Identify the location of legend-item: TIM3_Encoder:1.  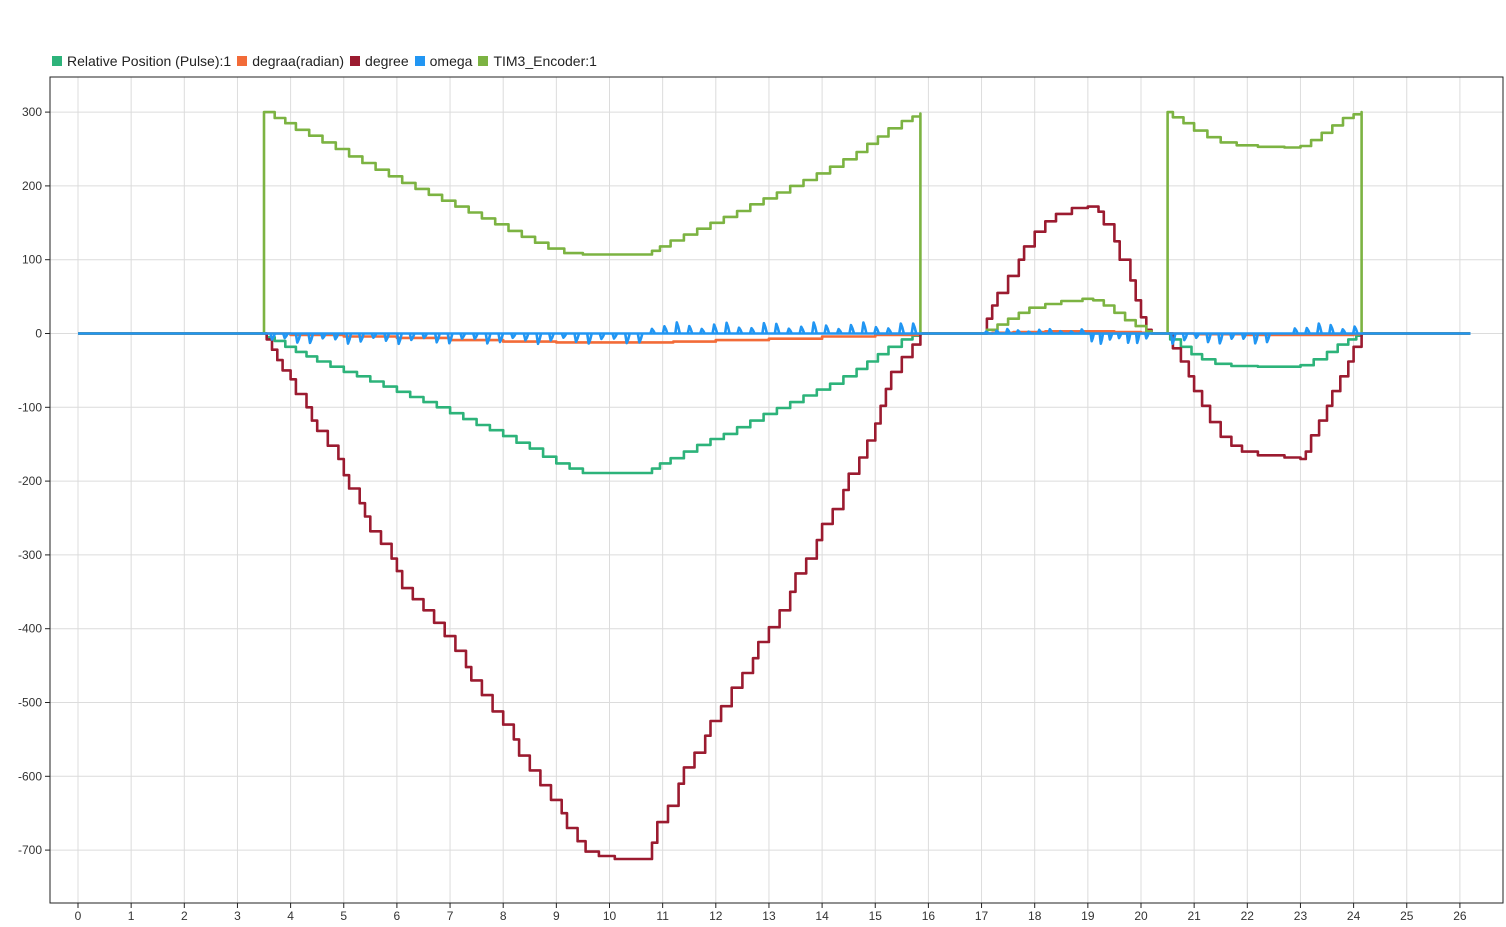
(537, 61).